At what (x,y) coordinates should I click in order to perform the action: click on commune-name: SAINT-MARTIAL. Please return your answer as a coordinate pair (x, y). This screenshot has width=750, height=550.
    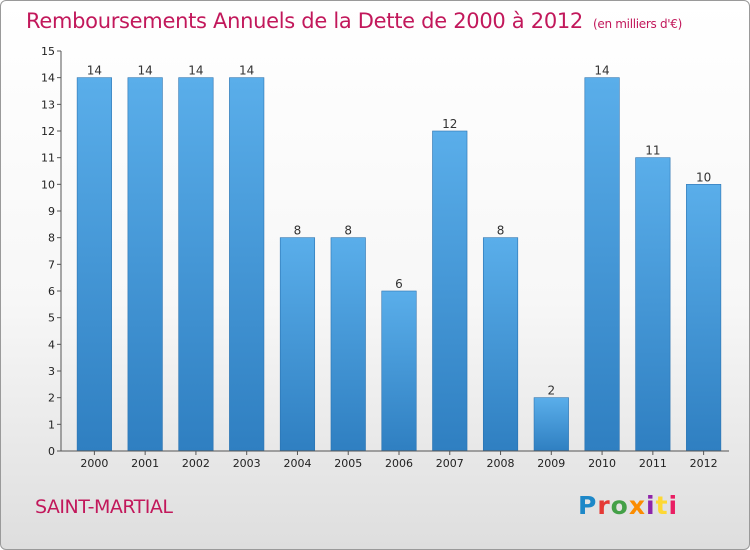
    Looking at the image, I should click on (104, 507).